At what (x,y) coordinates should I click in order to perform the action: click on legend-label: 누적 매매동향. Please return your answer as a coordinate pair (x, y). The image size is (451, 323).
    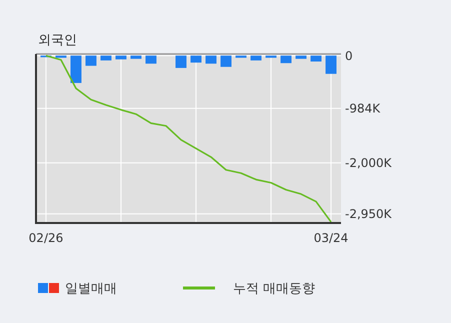
    Looking at the image, I should click on (274, 289).